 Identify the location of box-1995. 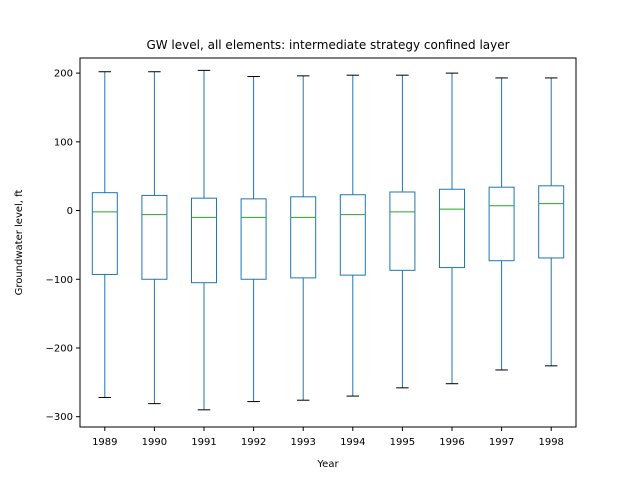
(402, 231).